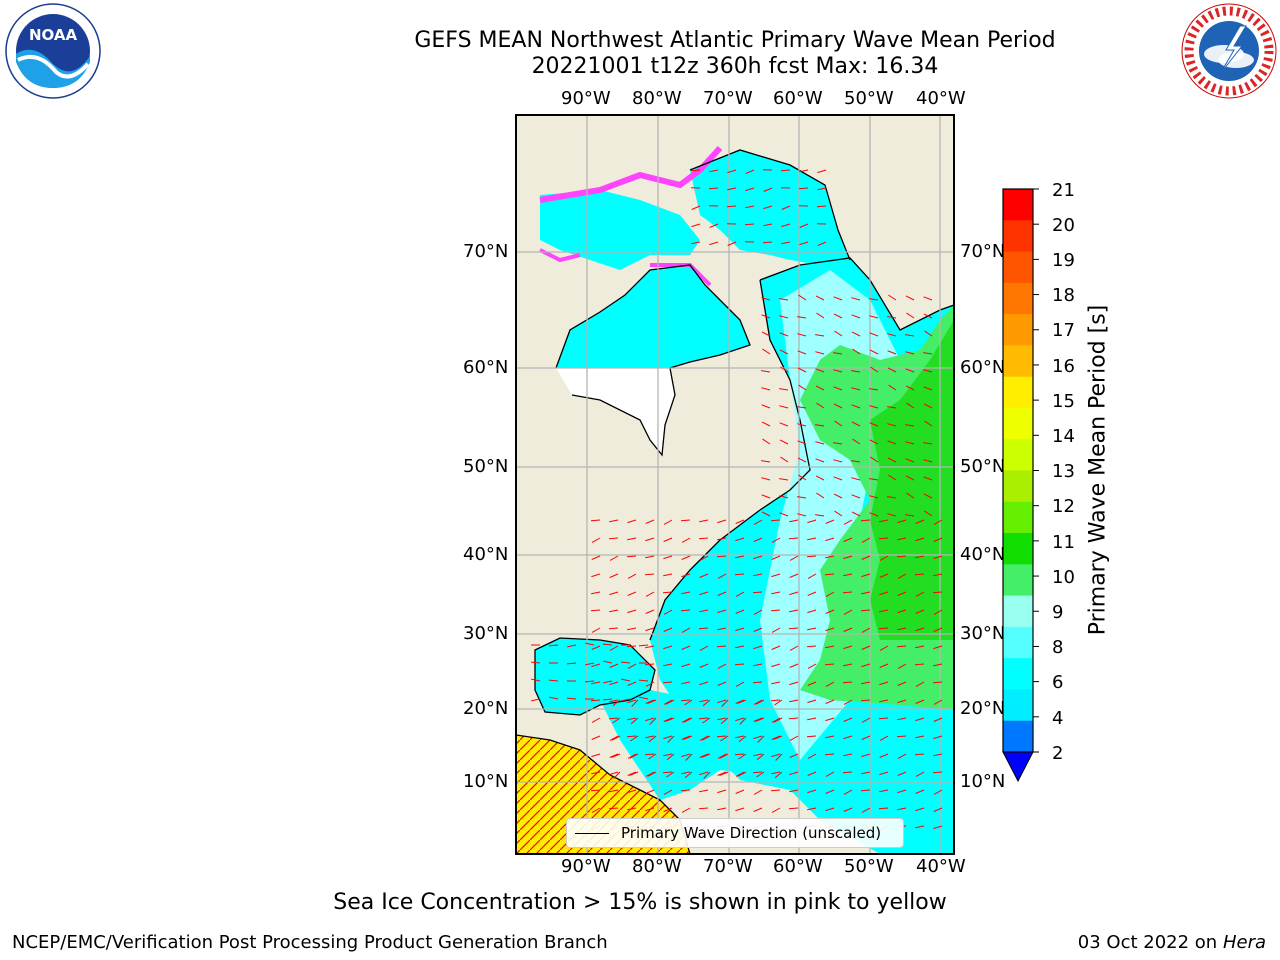  I want to click on lon-tick-bottom: 90°W, so click(586, 866).